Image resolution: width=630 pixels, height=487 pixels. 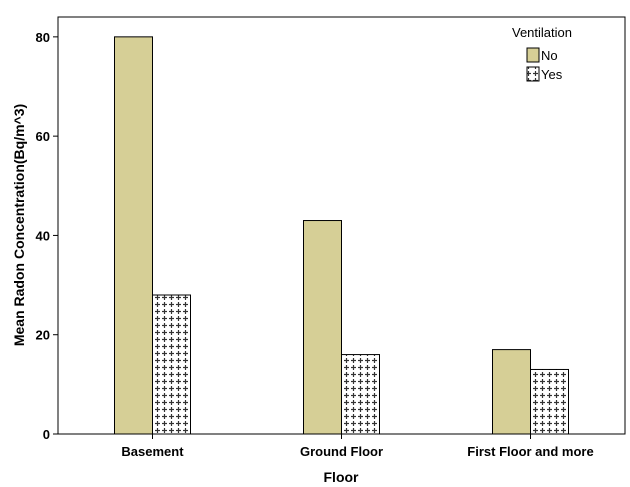 I want to click on y-tick-label: 0, so click(x=46, y=434).